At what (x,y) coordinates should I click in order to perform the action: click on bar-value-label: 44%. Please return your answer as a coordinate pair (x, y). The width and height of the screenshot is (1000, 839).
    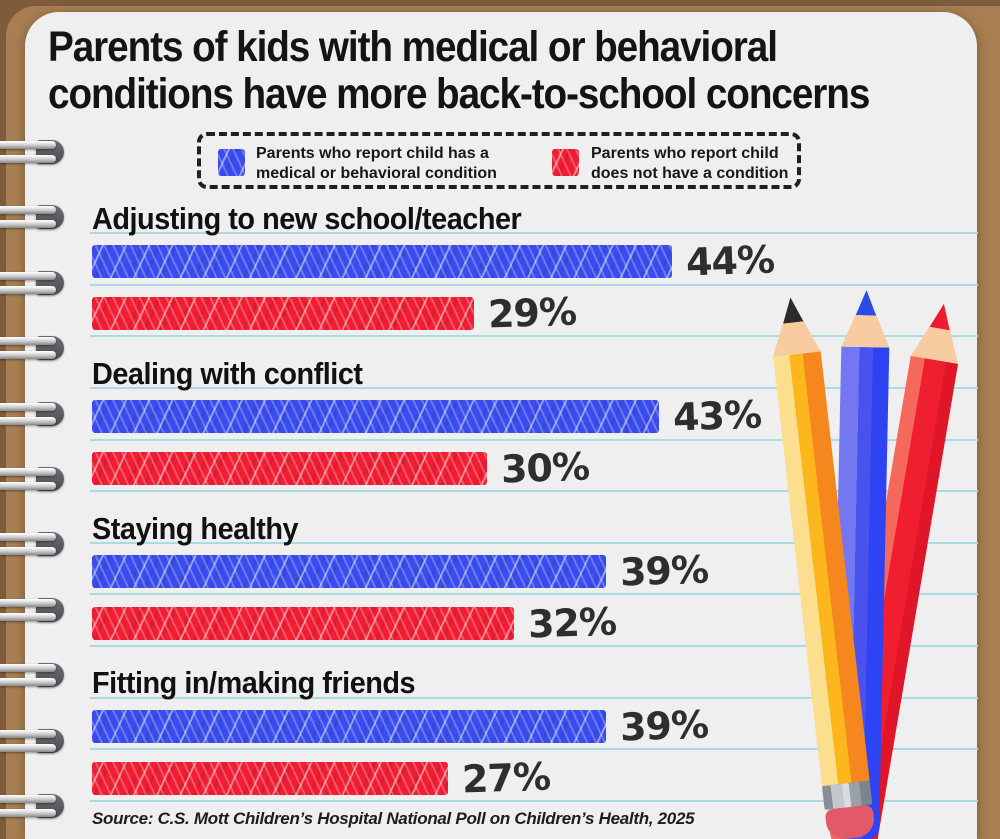
    Looking at the image, I should click on (730, 261).